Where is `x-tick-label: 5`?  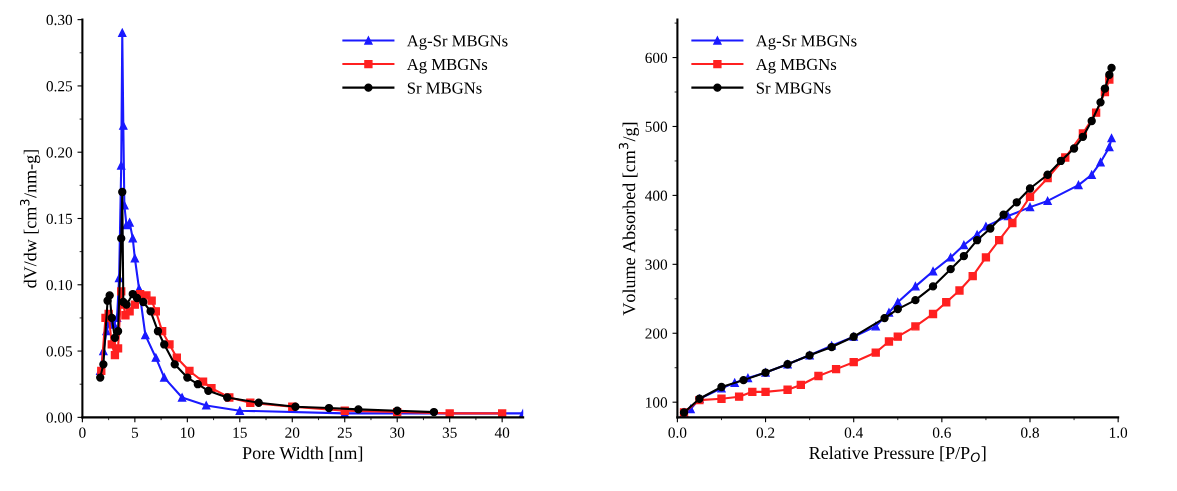 x-tick-label: 5 is located at coordinates (135, 432).